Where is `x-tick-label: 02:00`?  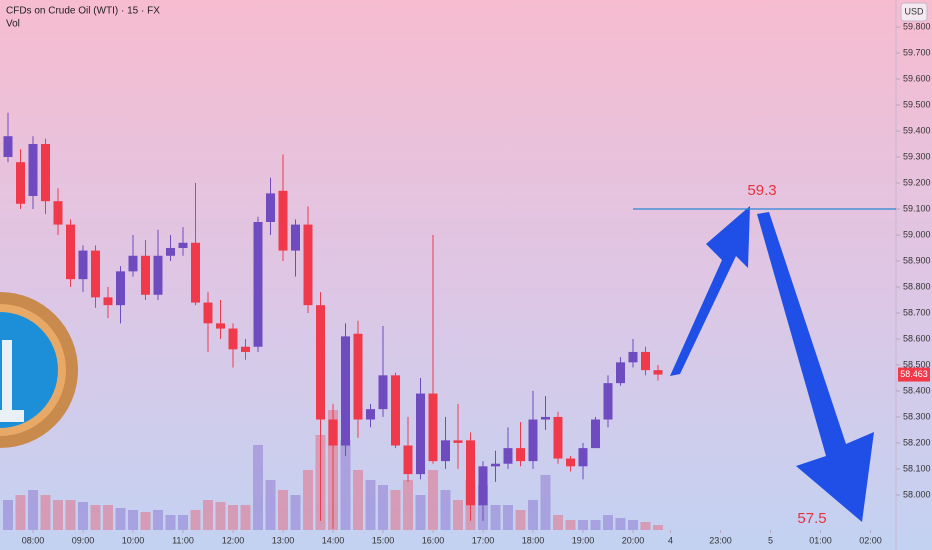 x-tick-label: 02:00 is located at coordinates (870, 540).